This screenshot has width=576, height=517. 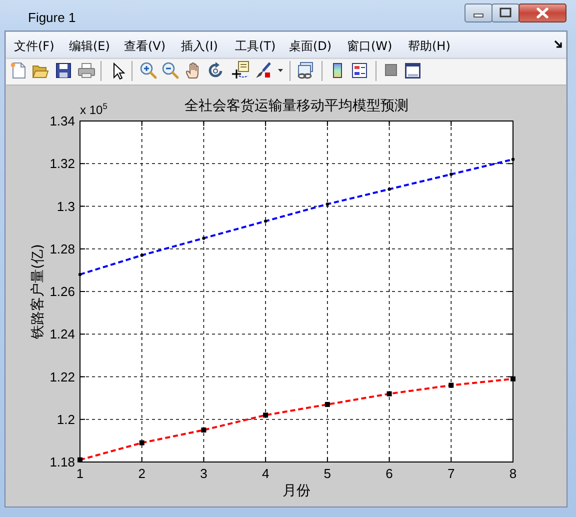 What do you see at coordinates (62, 292) in the screenshot?
I see `y-tick-label: 1.26` at bounding box center [62, 292].